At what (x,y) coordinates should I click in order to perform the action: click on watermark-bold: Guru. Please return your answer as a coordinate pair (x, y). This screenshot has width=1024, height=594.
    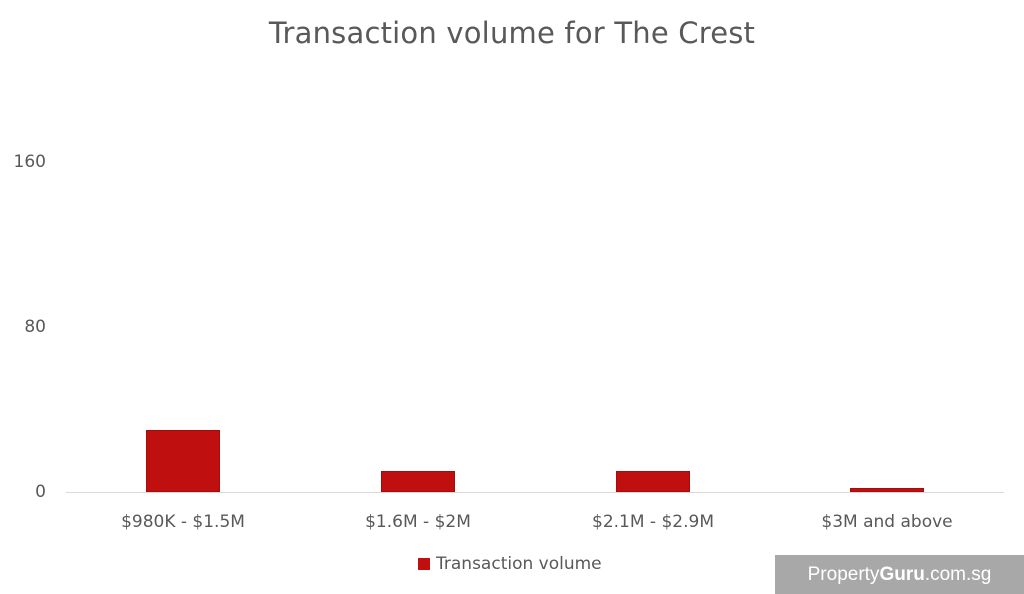
    Looking at the image, I should click on (902, 574).